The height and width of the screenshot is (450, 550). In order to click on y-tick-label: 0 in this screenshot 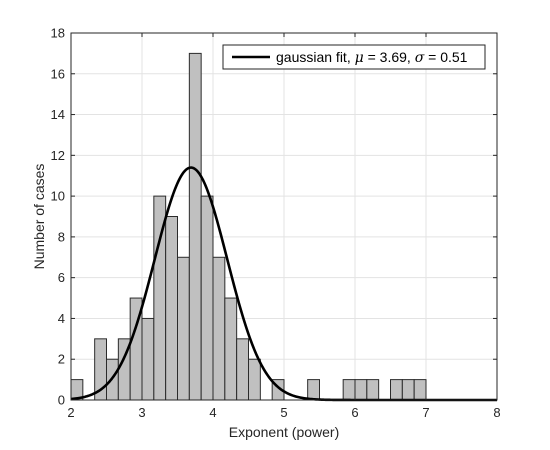, I will do `click(61, 400)`.